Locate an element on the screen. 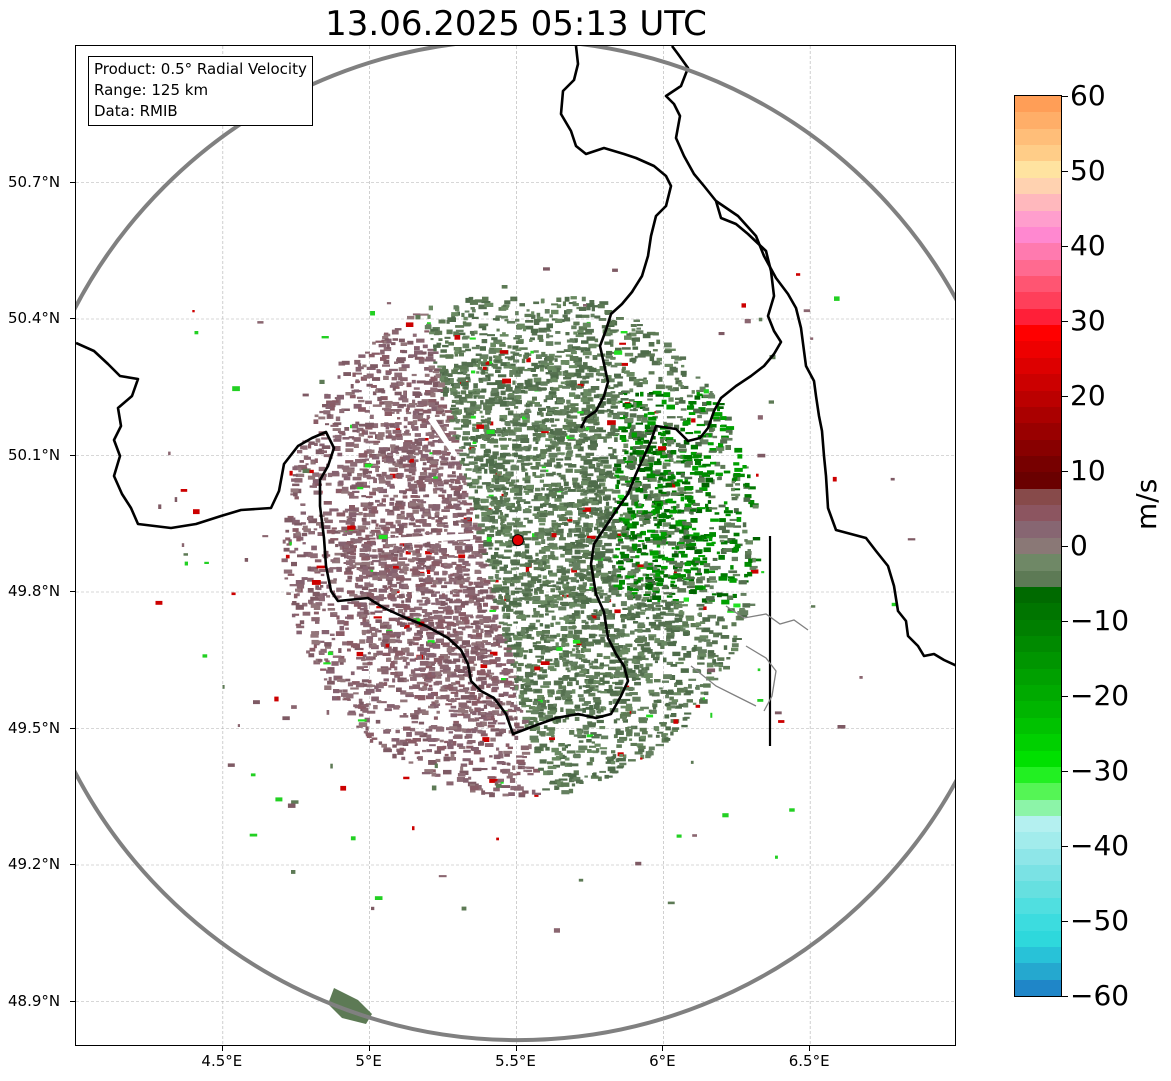  velocity-colorbar is located at coordinates (1038, 546).